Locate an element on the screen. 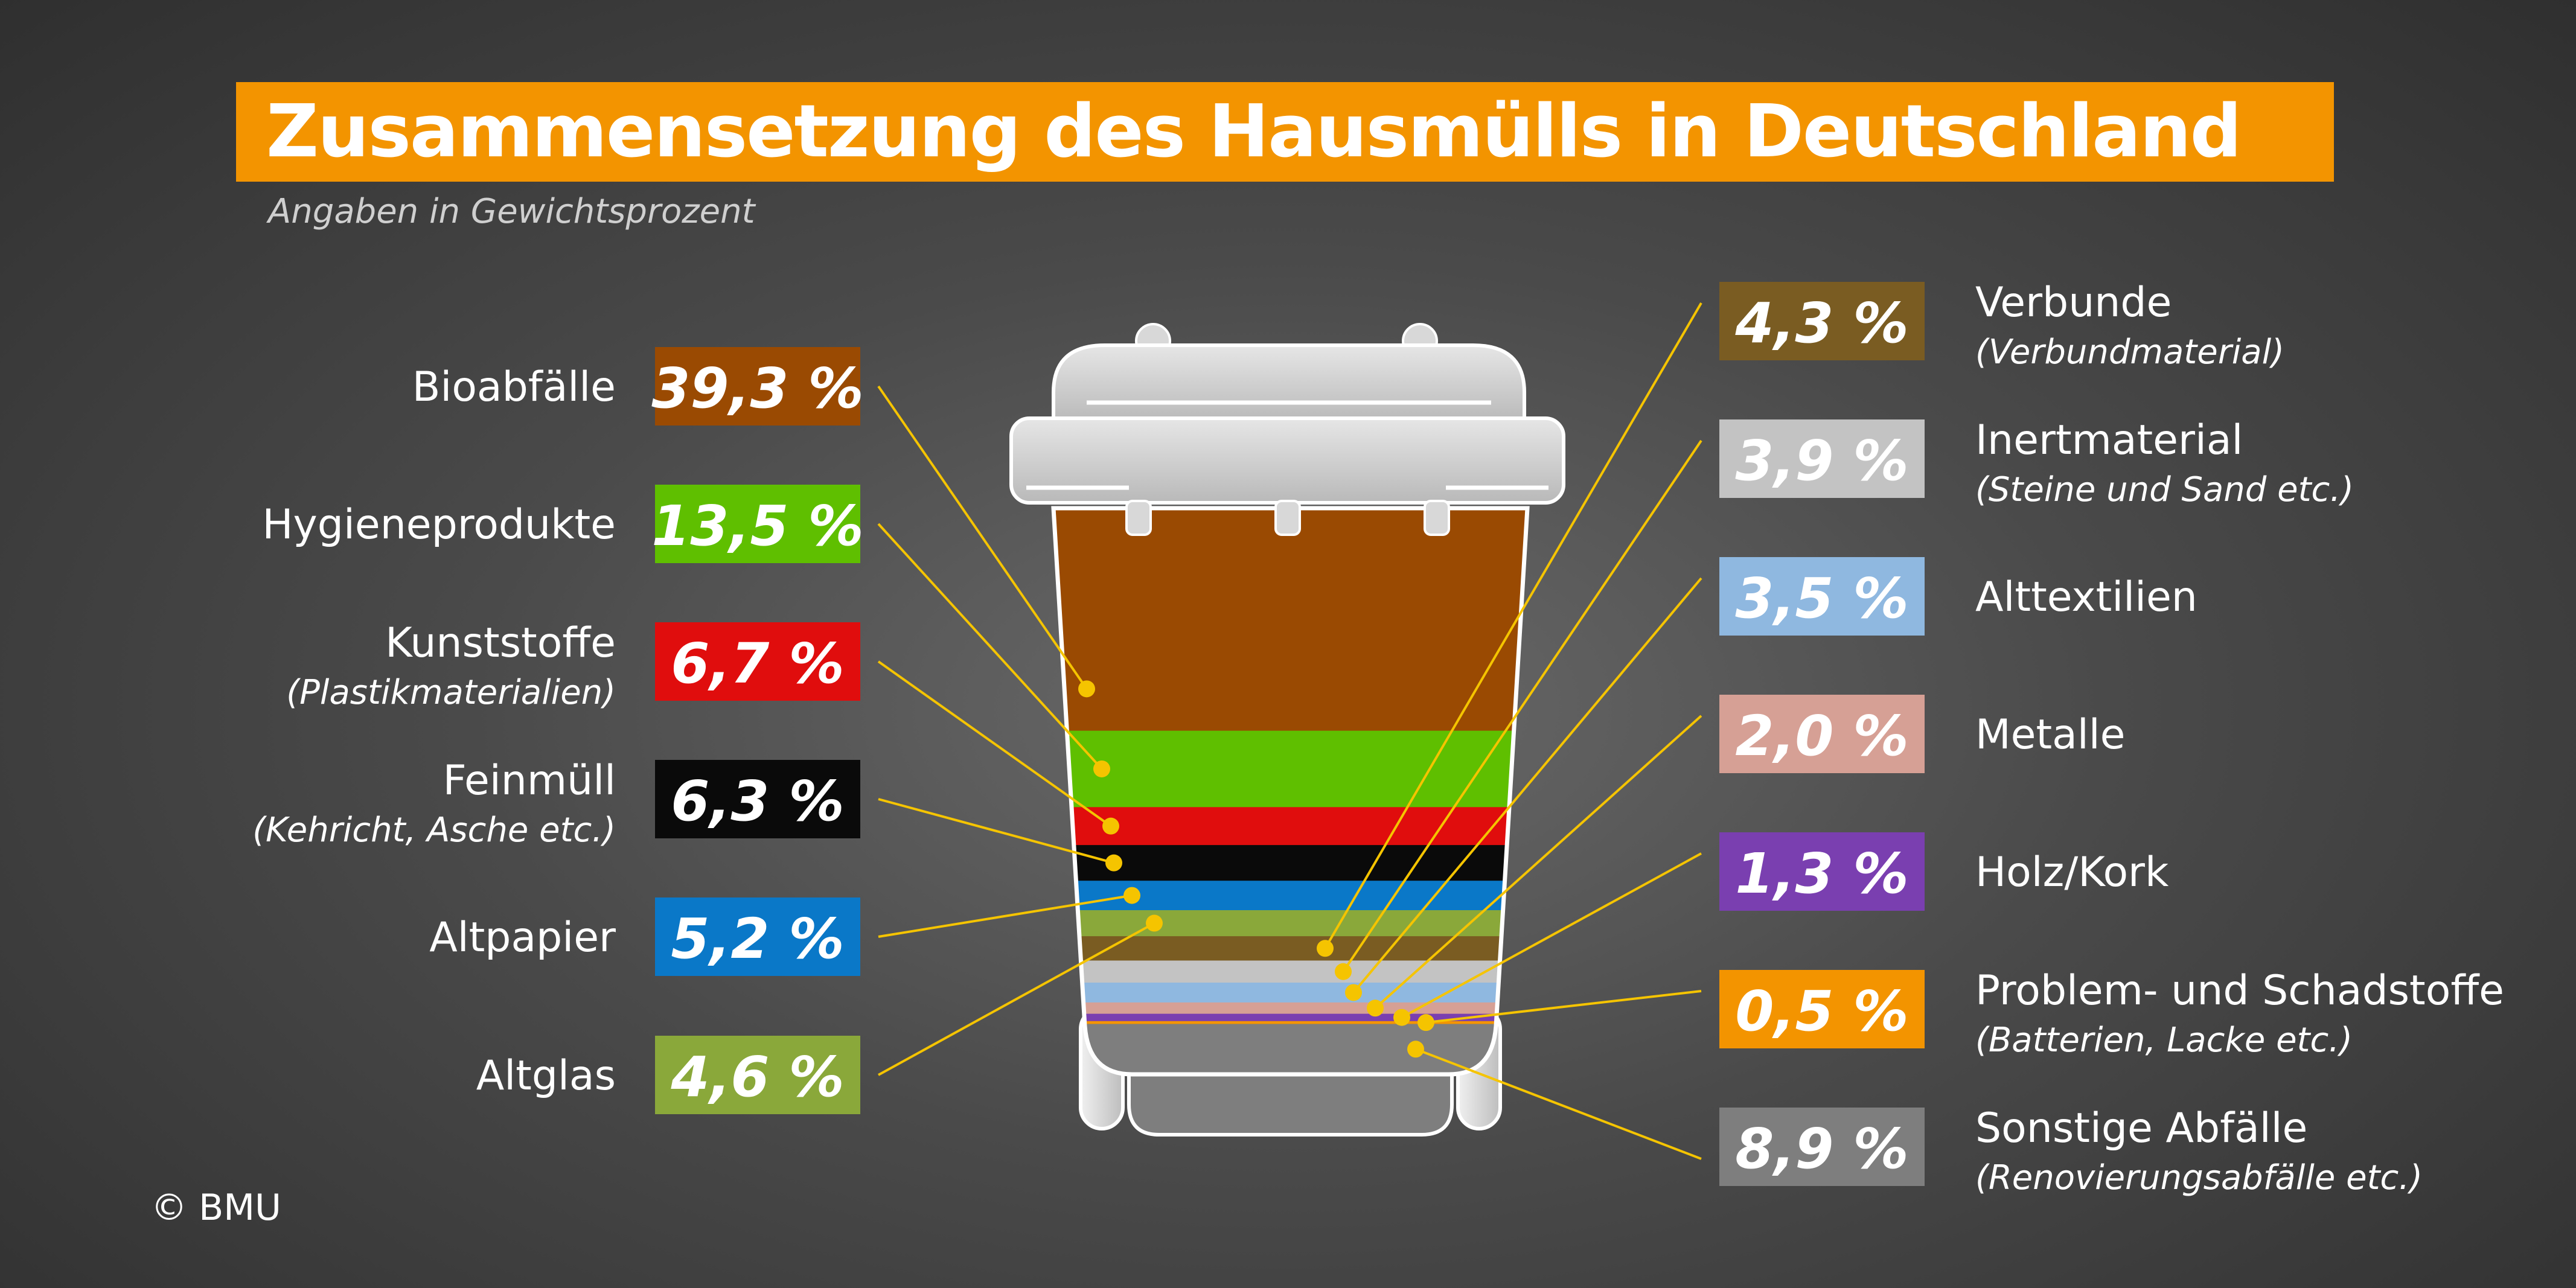 The width and height of the screenshot is (2576, 1288). value-box-holz-kork is located at coordinates (1822, 871).